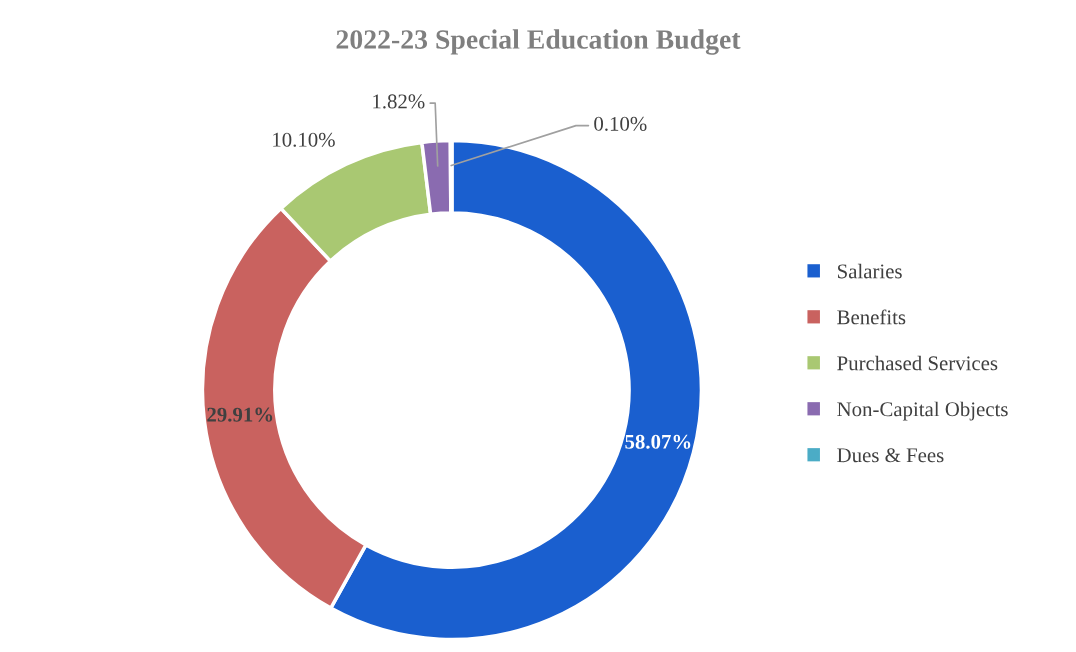 The height and width of the screenshot is (652, 1076). Describe the element at coordinates (917, 363) in the screenshot. I see `legend-label: Purchased Services` at that location.